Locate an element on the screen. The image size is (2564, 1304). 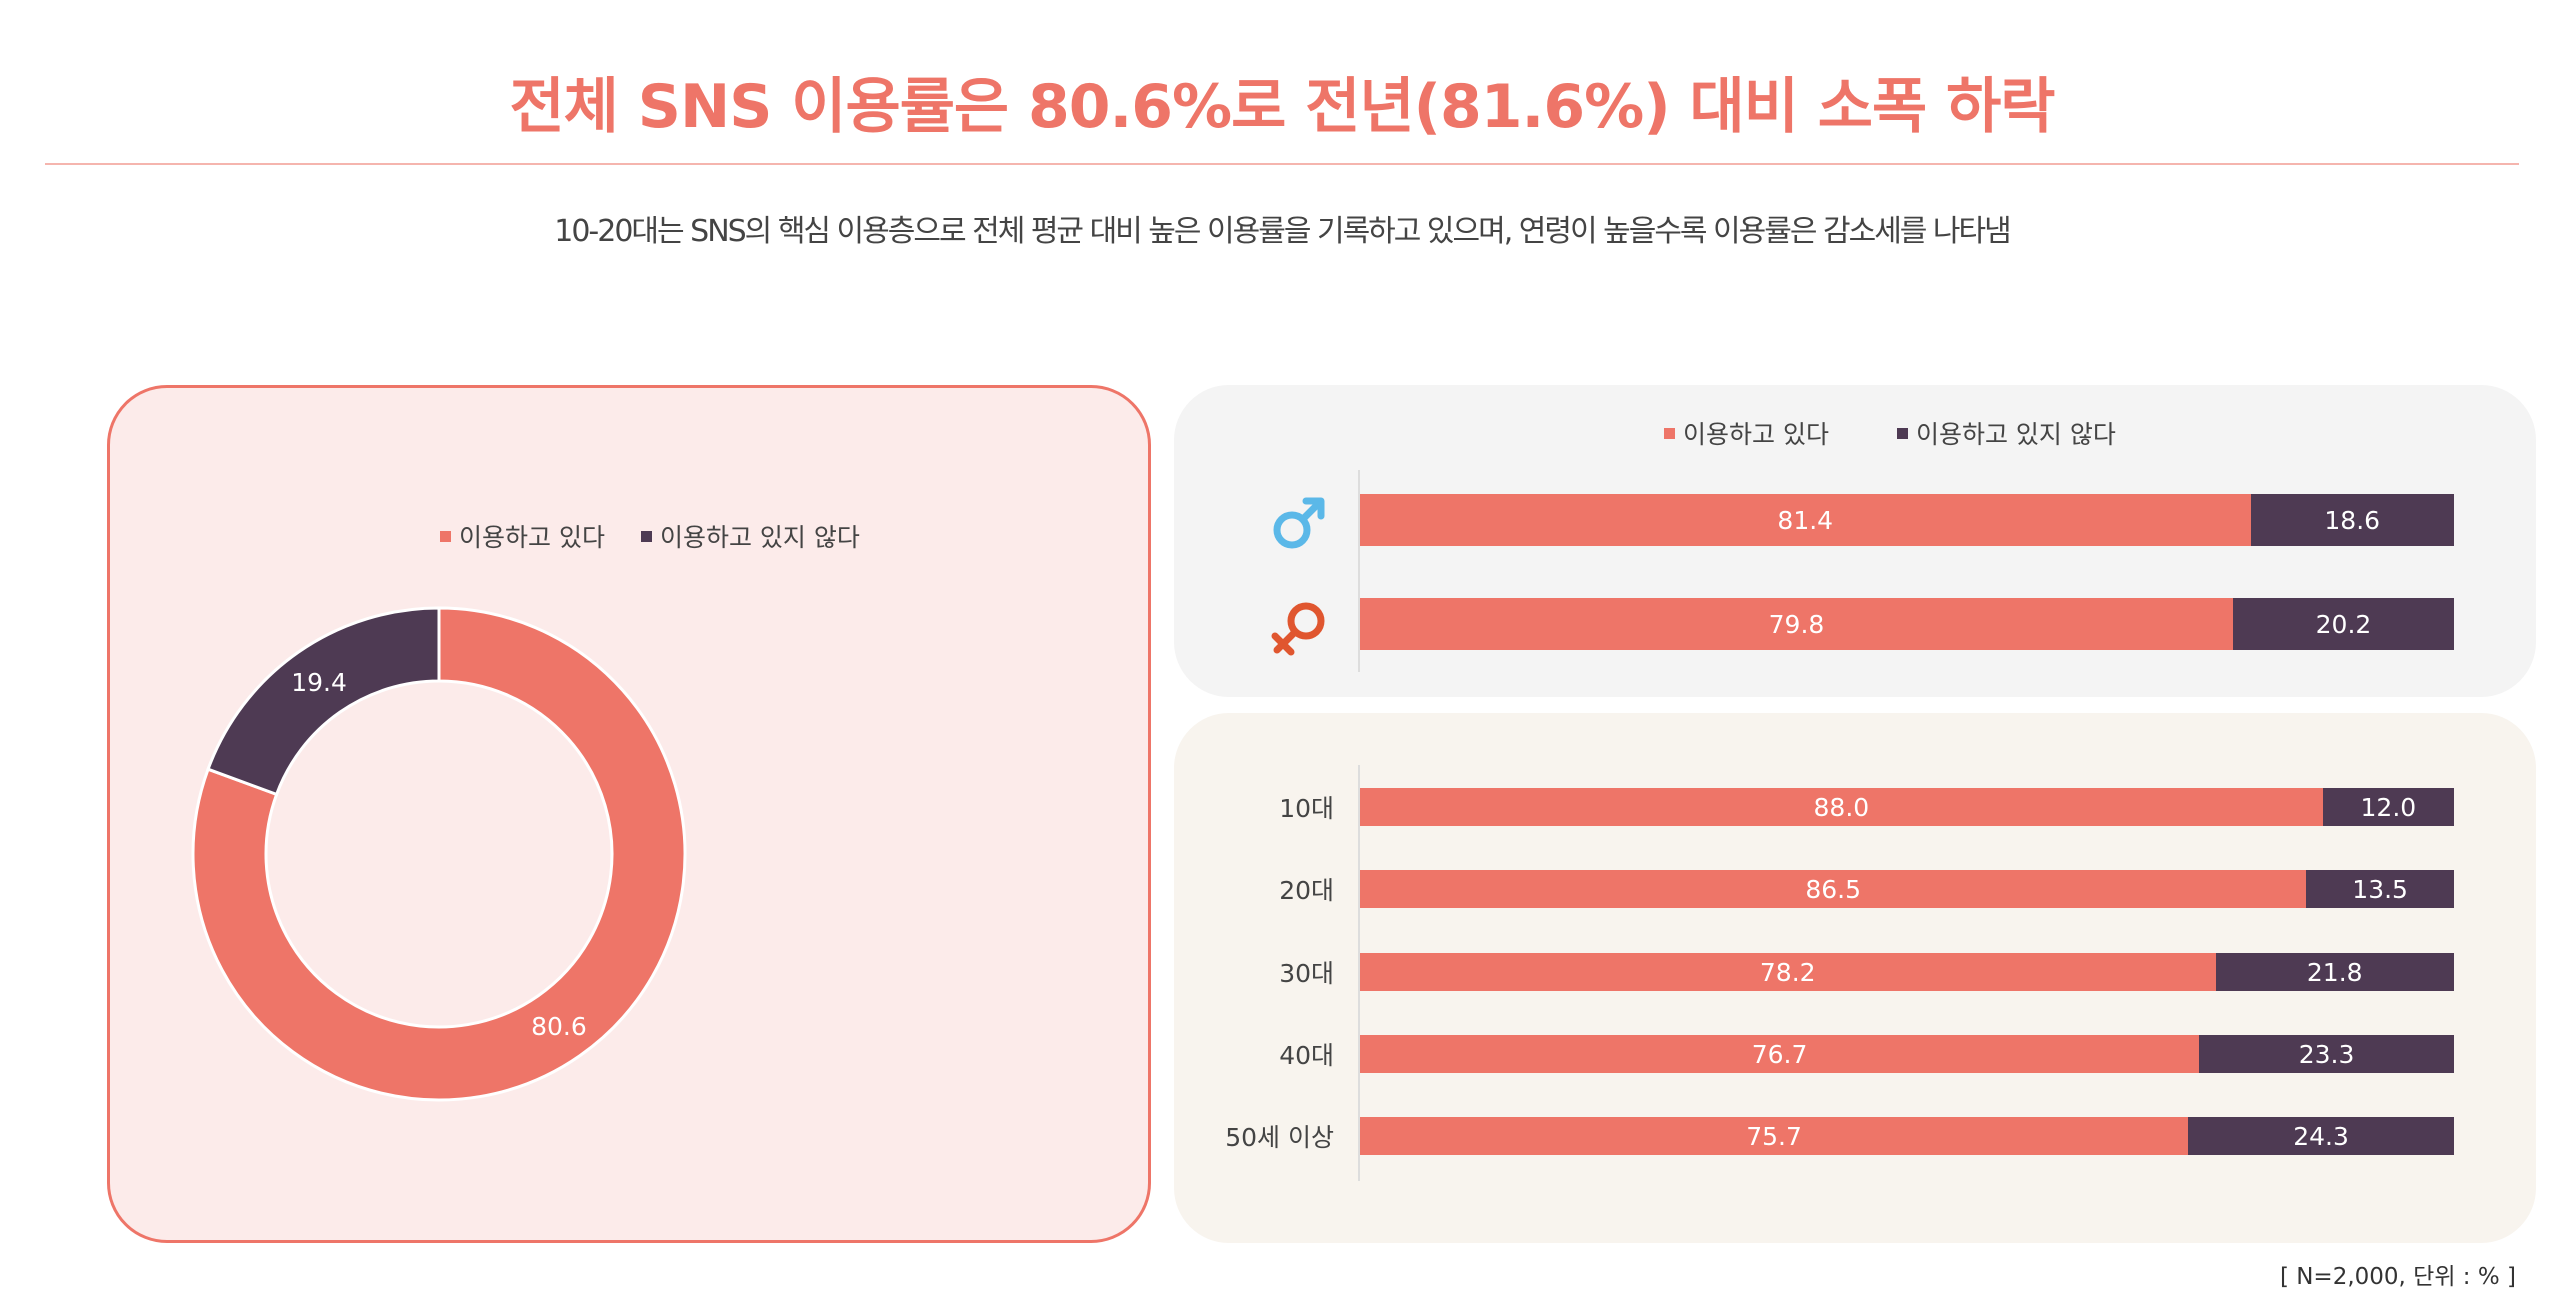
bar-age-30-use: 78.2 is located at coordinates (1788, 972).